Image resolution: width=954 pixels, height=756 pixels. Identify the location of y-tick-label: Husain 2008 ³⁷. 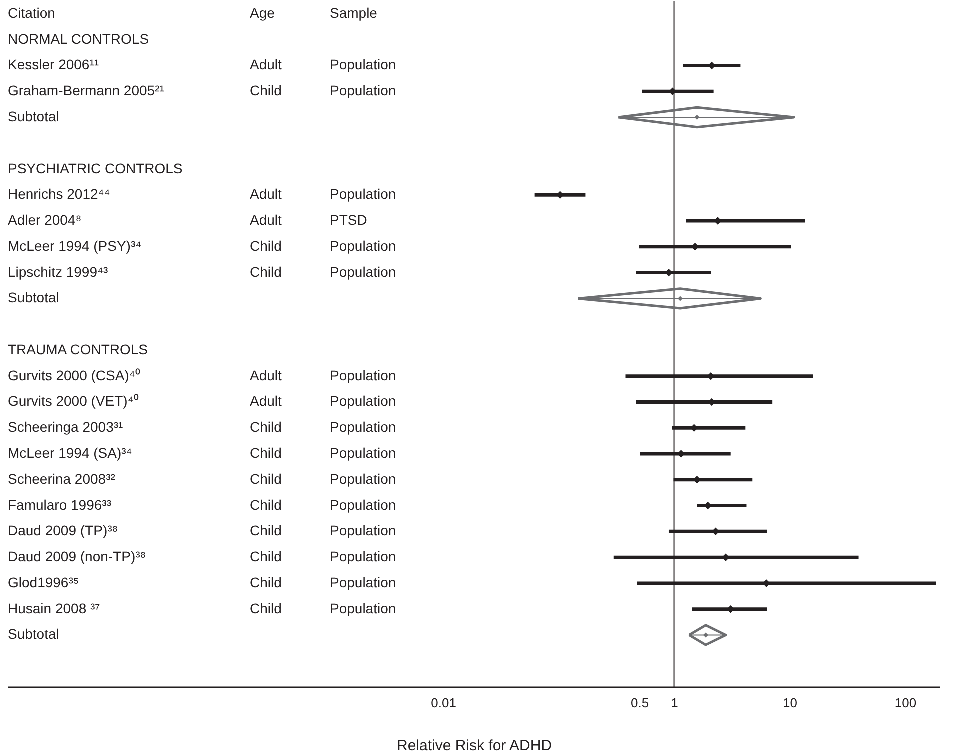
(54, 608).